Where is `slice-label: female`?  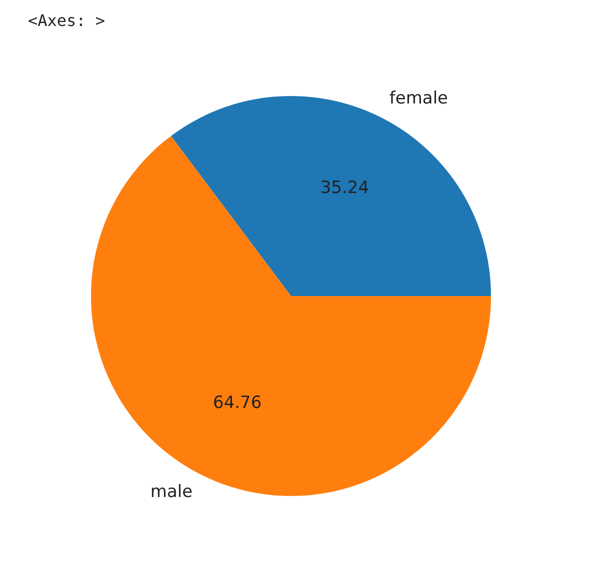
slice-label: female is located at coordinates (418, 98).